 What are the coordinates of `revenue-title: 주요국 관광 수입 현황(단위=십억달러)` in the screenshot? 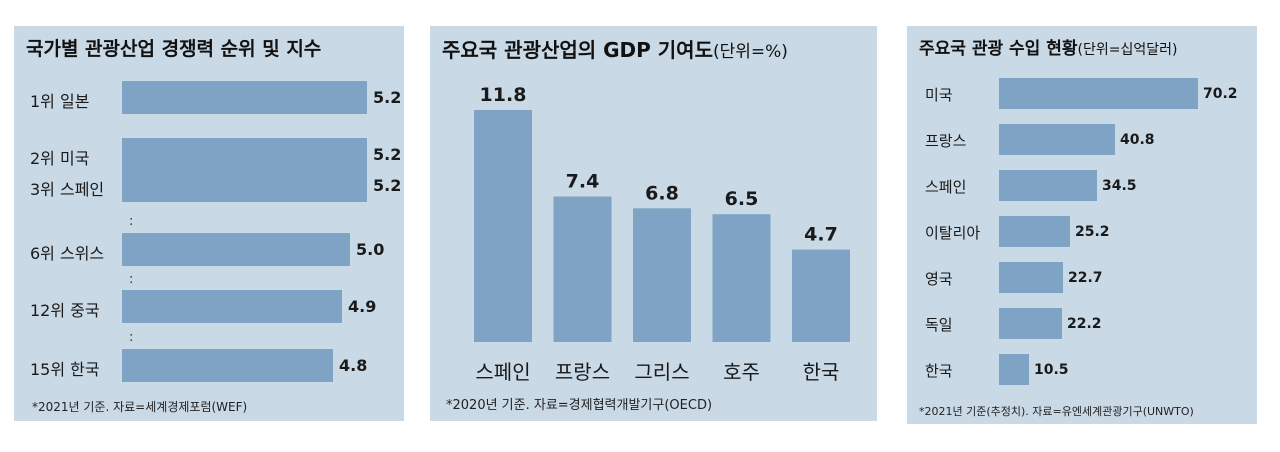 It's located at (1048, 46).